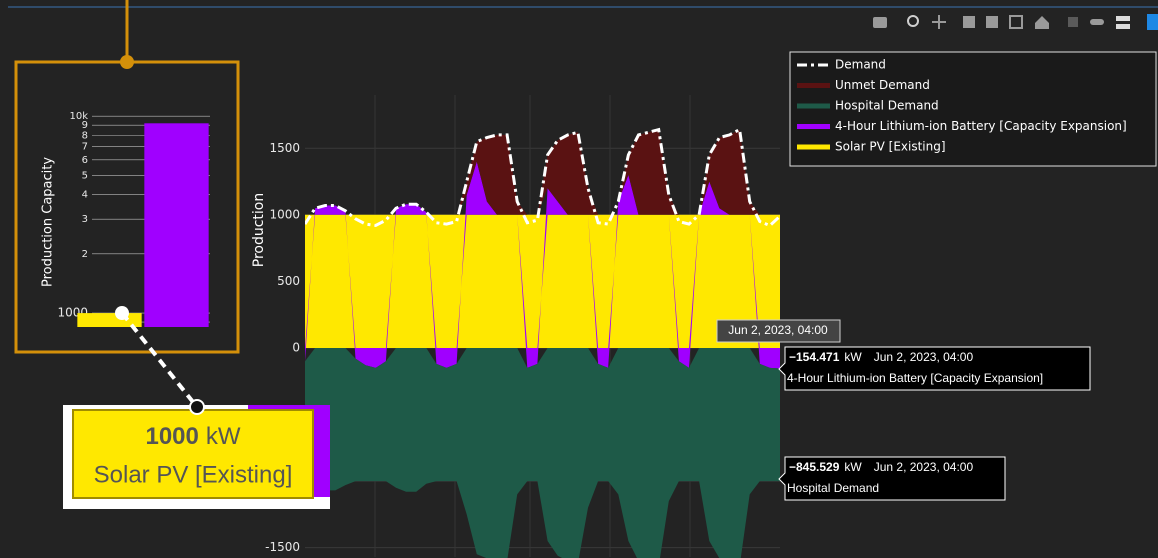 This screenshot has width=1158, height=558. I want to click on camera-icon, so click(880, 22).